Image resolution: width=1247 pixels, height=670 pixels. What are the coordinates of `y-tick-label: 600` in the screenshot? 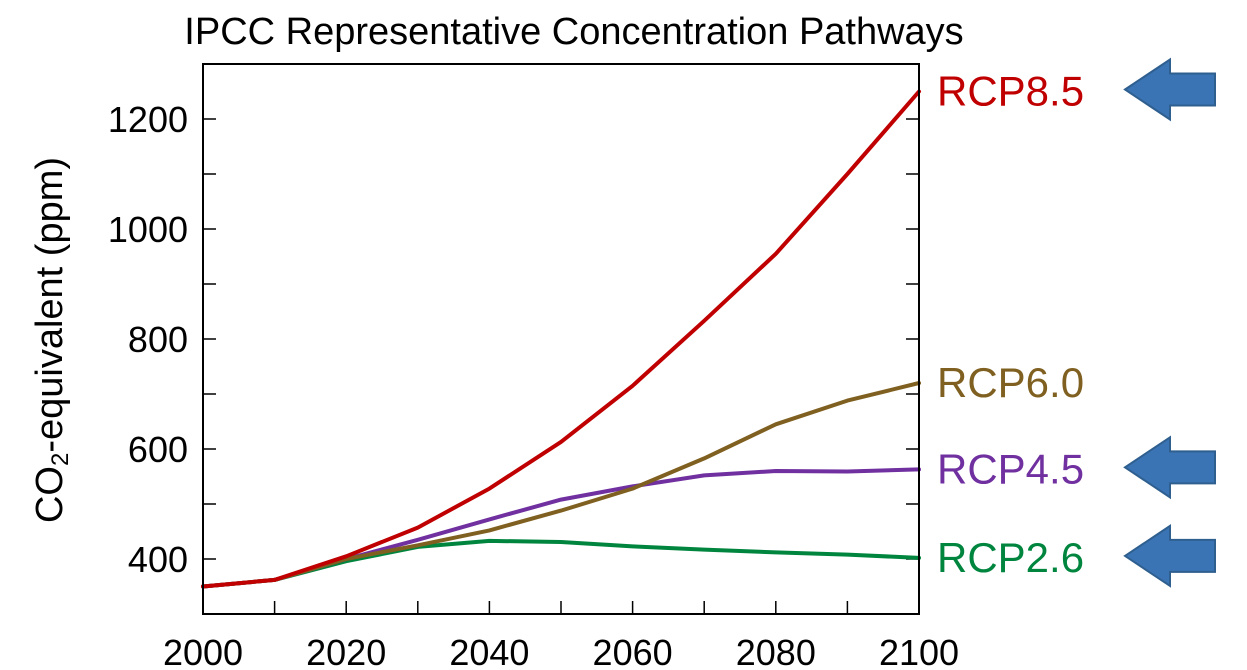 It's located at (158, 449).